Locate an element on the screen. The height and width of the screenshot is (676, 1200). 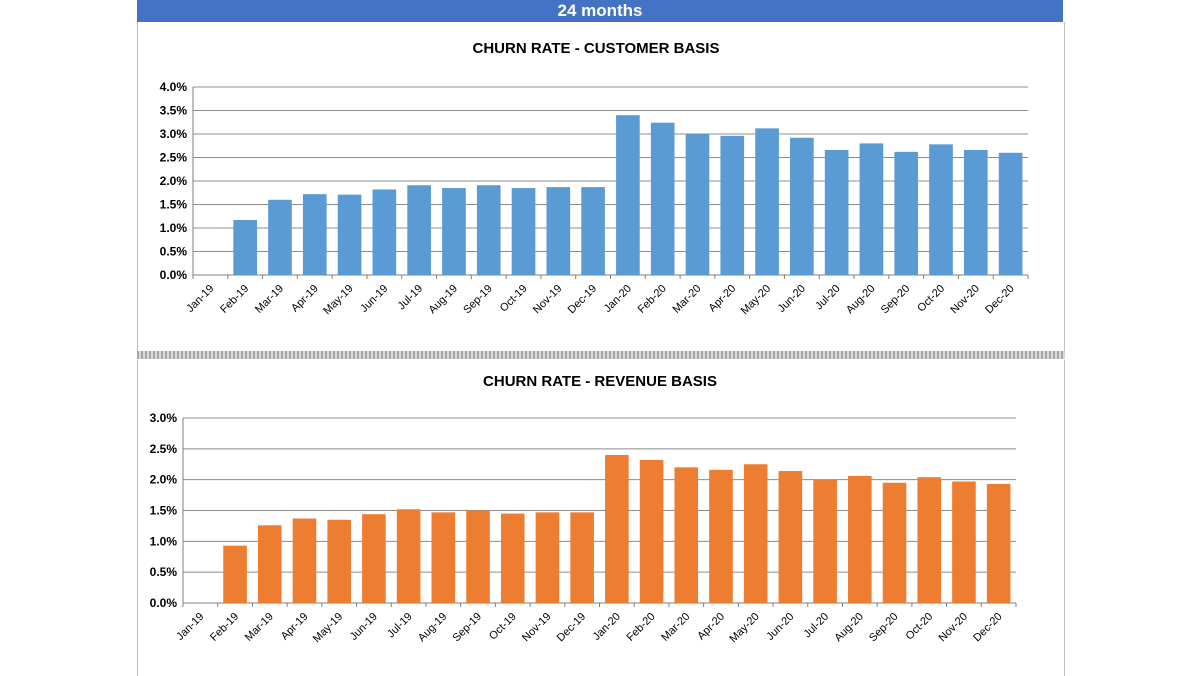
revenue-x-tick-label: Jan-20 is located at coordinates (607, 627).